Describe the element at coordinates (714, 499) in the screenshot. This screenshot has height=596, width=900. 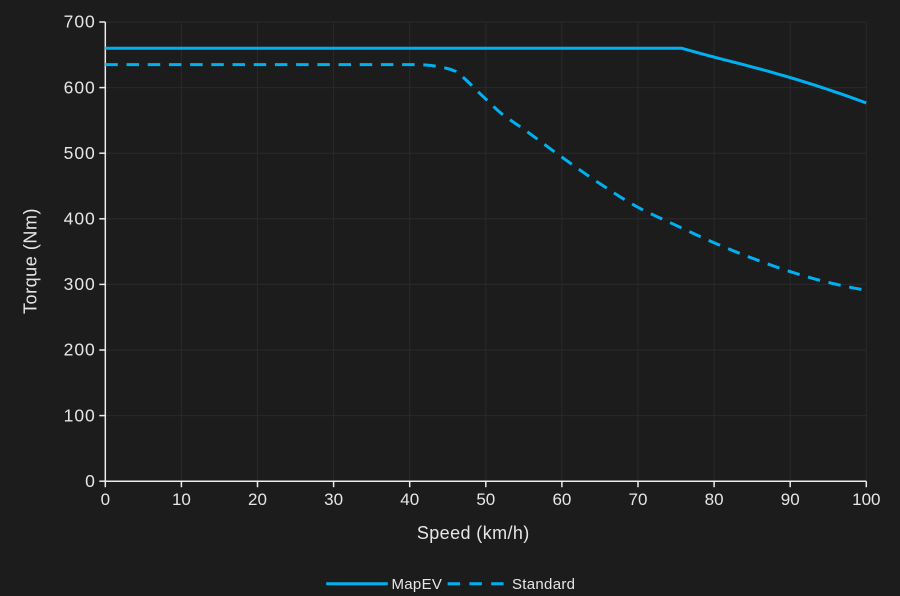
I see `svg-text: 80` at that location.